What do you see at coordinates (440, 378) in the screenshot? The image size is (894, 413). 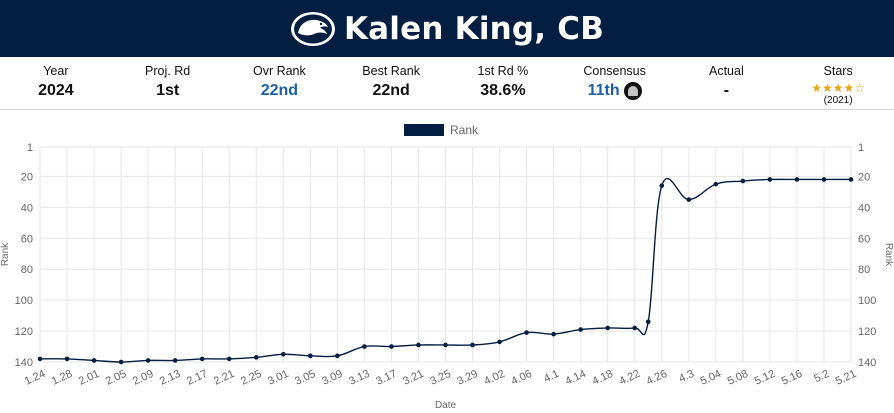 I see `x-tick-label: 3.25` at bounding box center [440, 378].